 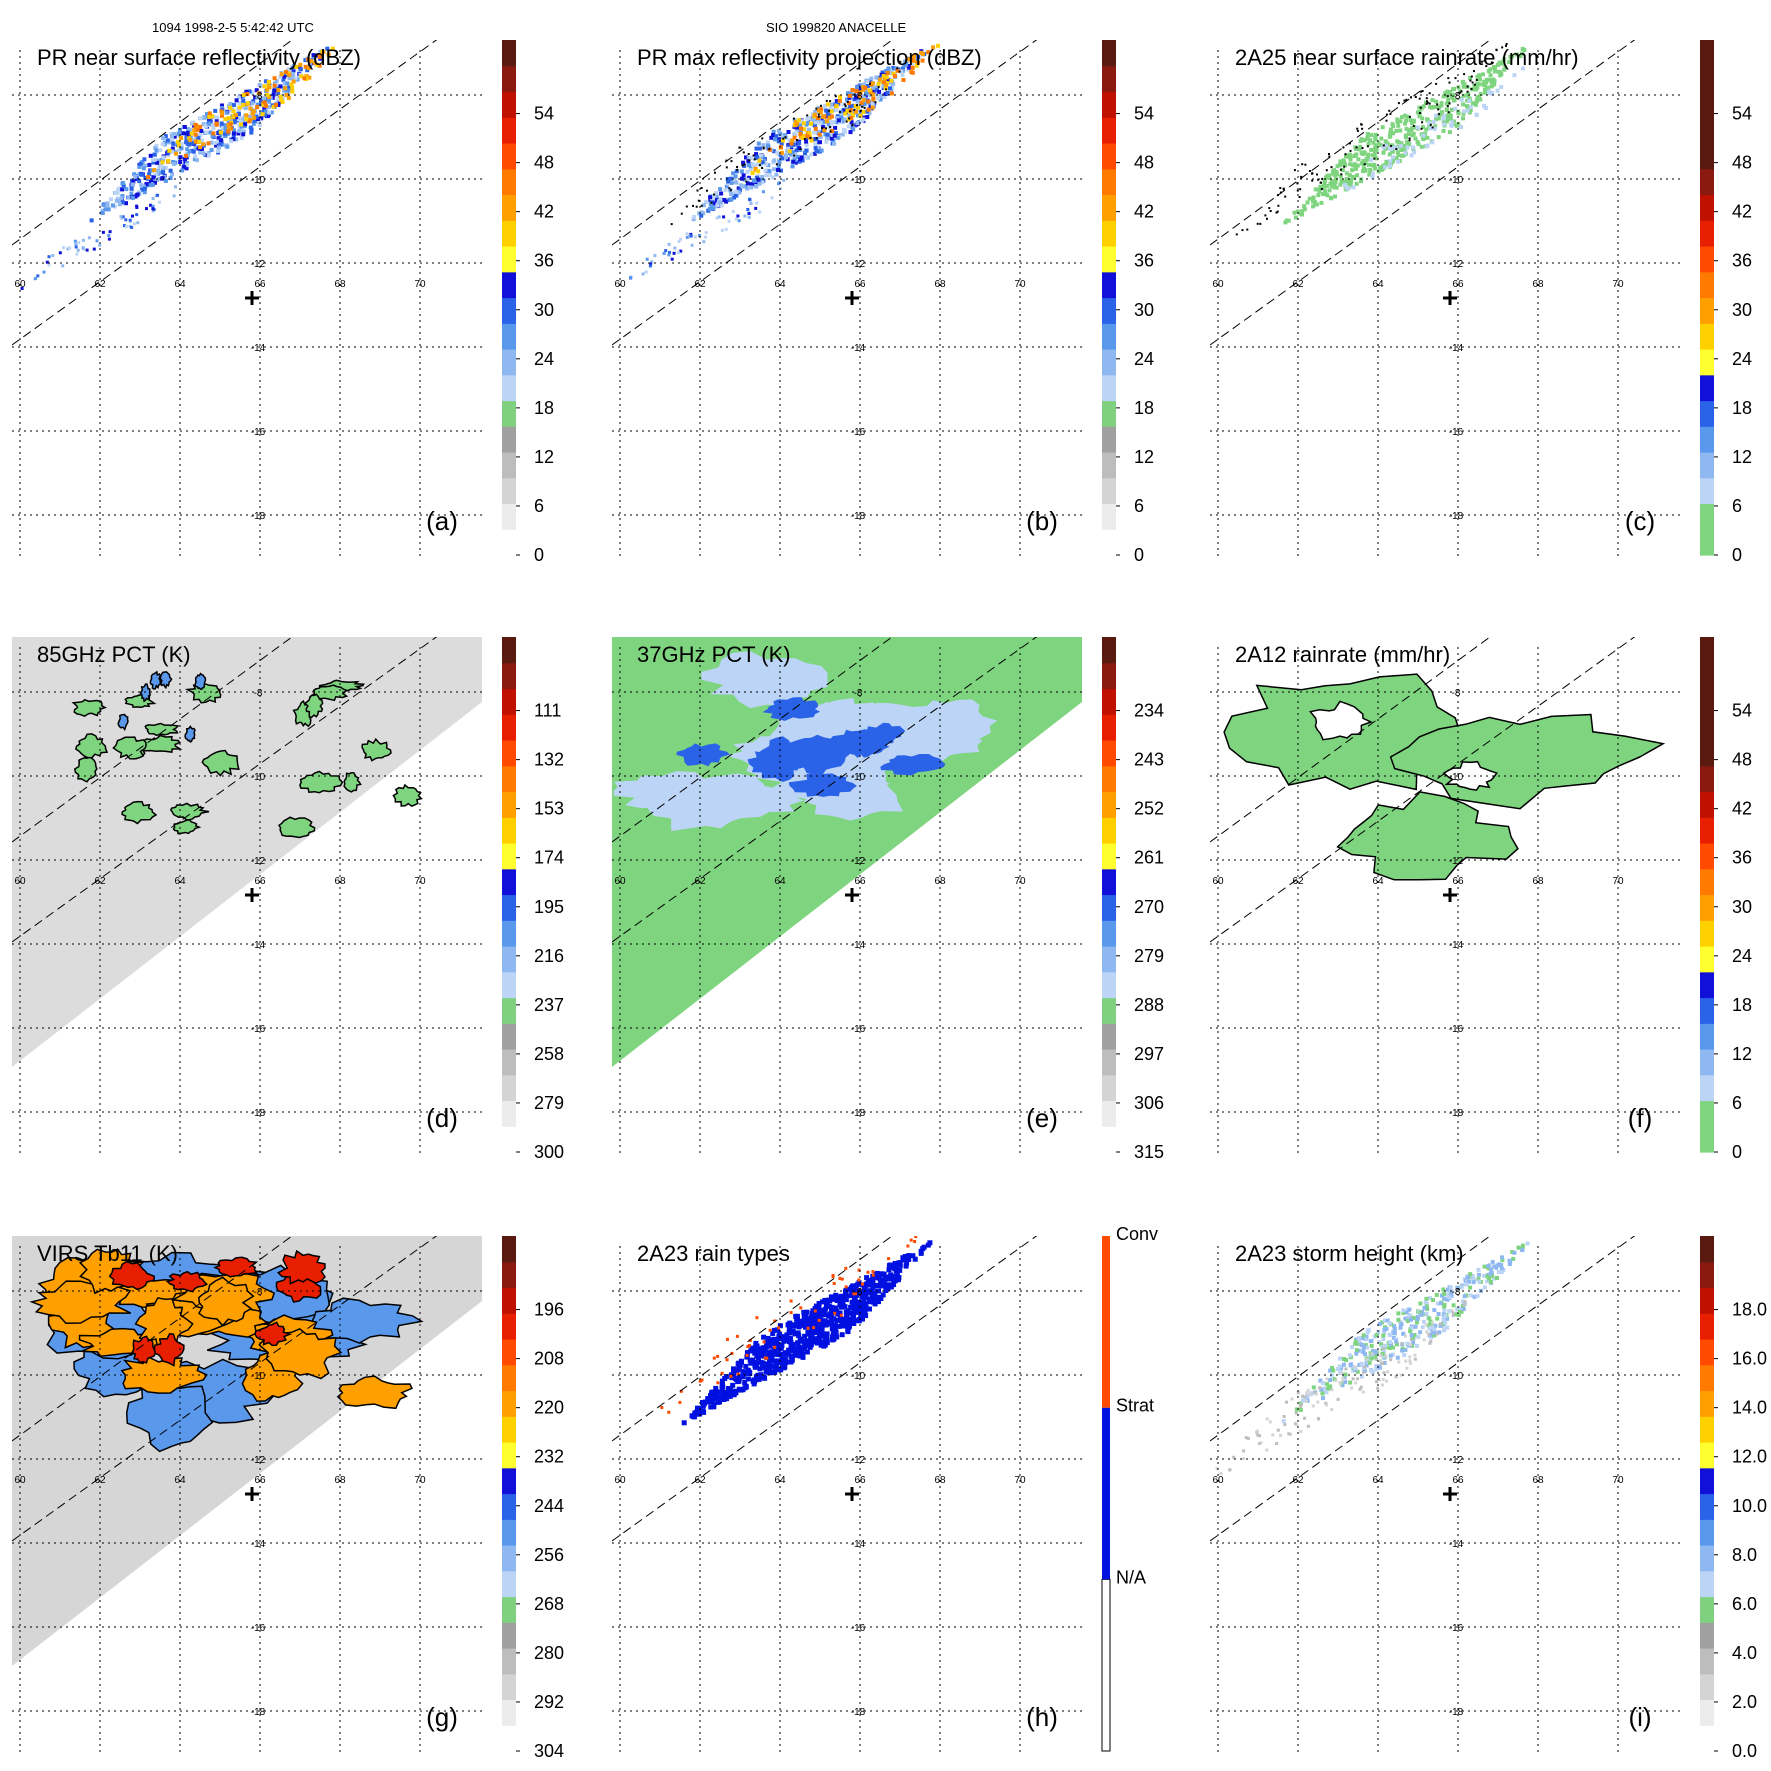 What do you see at coordinates (858, 1460) in the screenshot?
I see `lat-tick-label: -12` at bounding box center [858, 1460].